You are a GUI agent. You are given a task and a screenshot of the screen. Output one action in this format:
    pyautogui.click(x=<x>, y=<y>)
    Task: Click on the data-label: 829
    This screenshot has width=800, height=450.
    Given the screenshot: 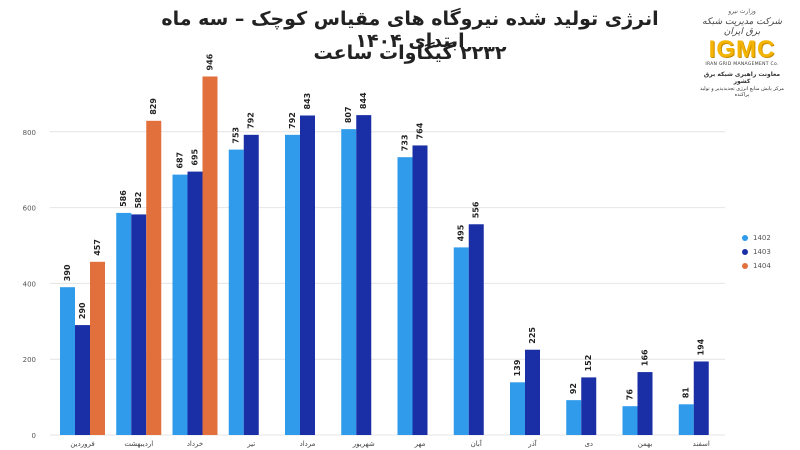 What is the action you would take?
    pyautogui.click(x=153, y=106)
    